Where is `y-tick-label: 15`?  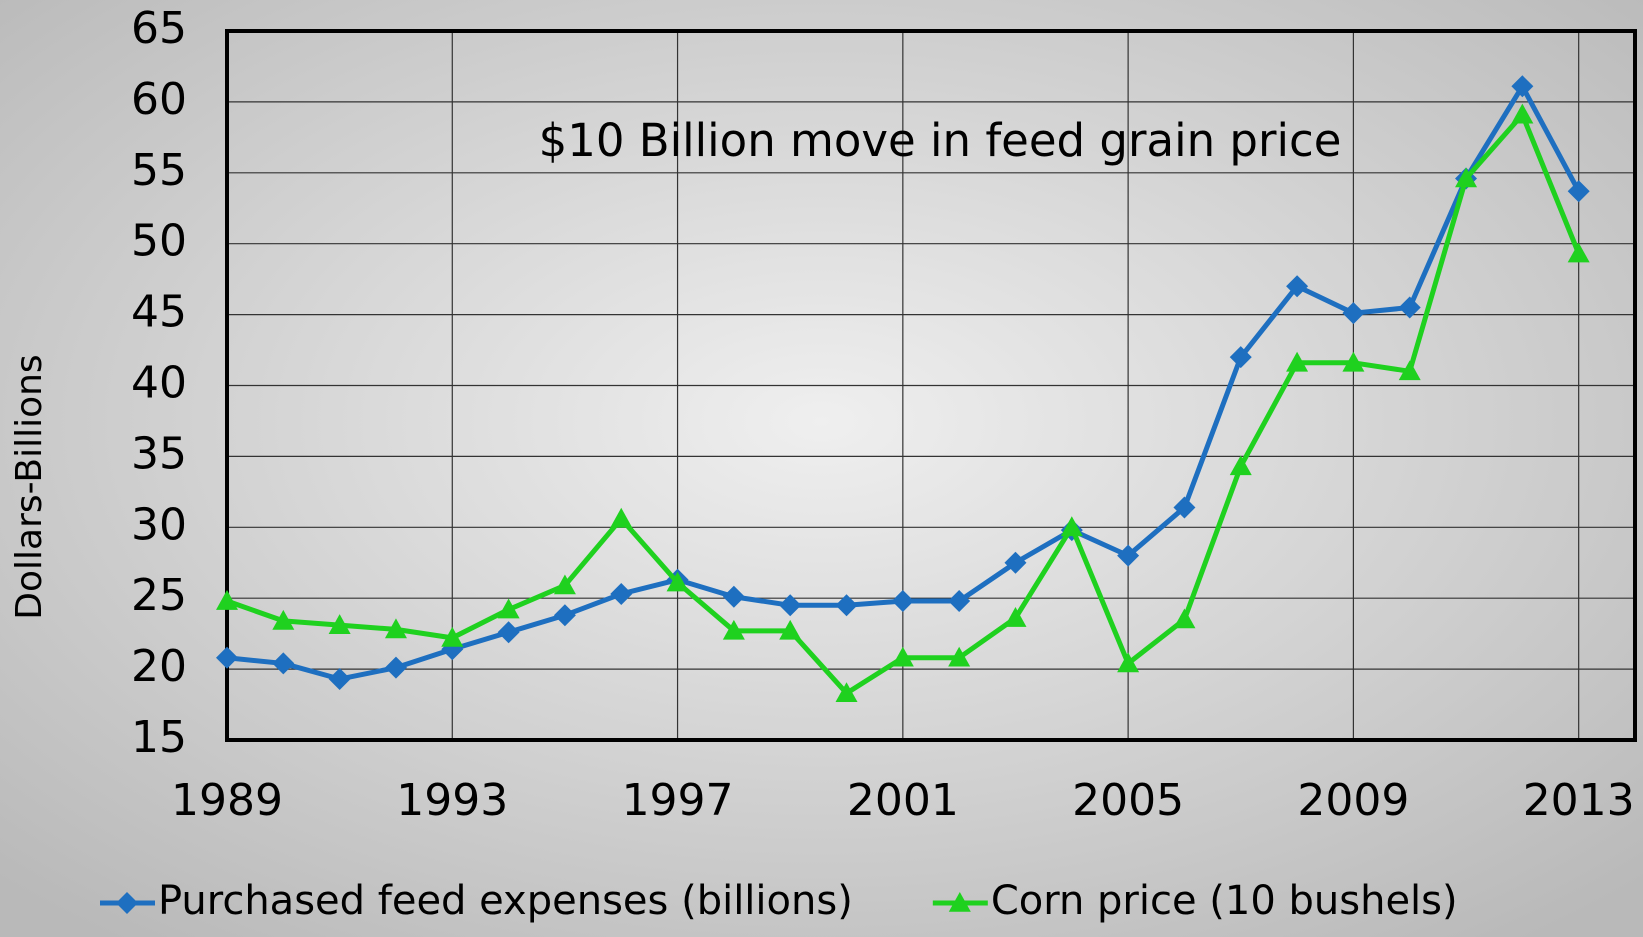
y-tick-label: 15 is located at coordinates (159, 737).